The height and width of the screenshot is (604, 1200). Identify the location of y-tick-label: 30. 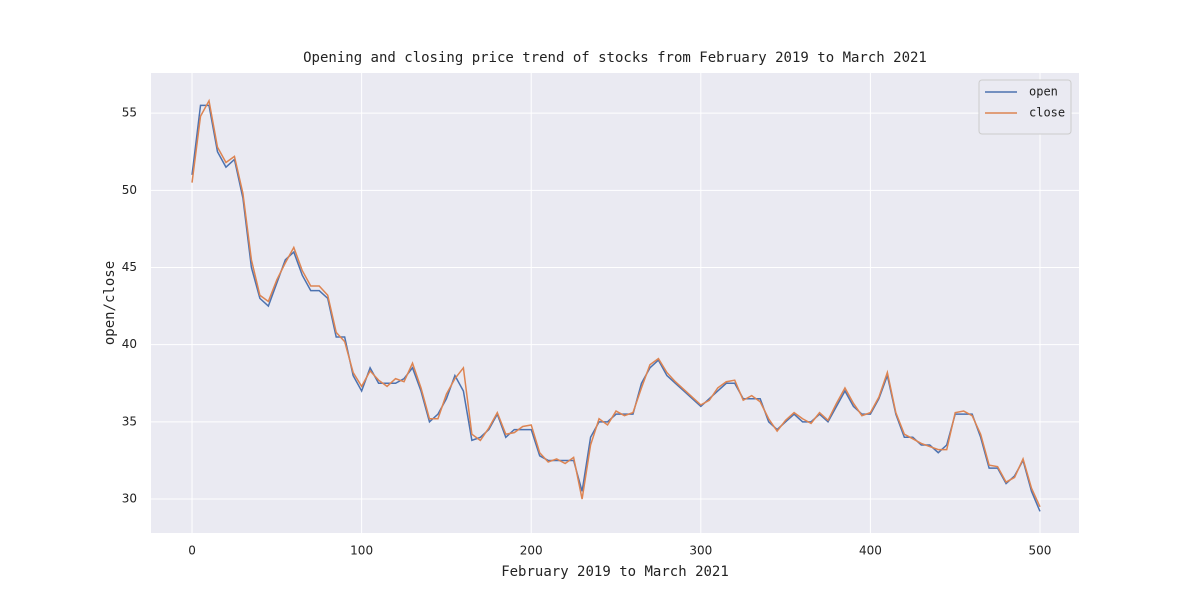
(129, 499).